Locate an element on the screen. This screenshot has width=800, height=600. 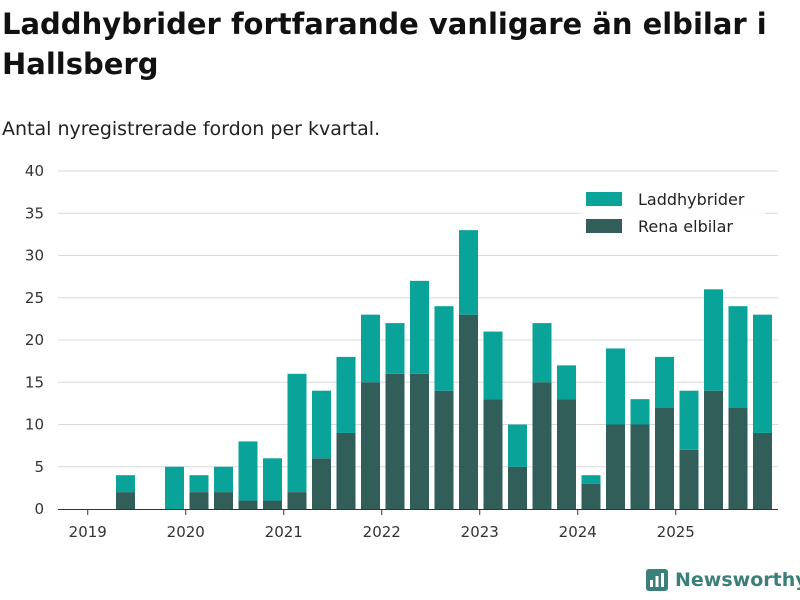
chart-subtitle: Antal nyregistrerade fordon per kvartal. is located at coordinates (191, 129).